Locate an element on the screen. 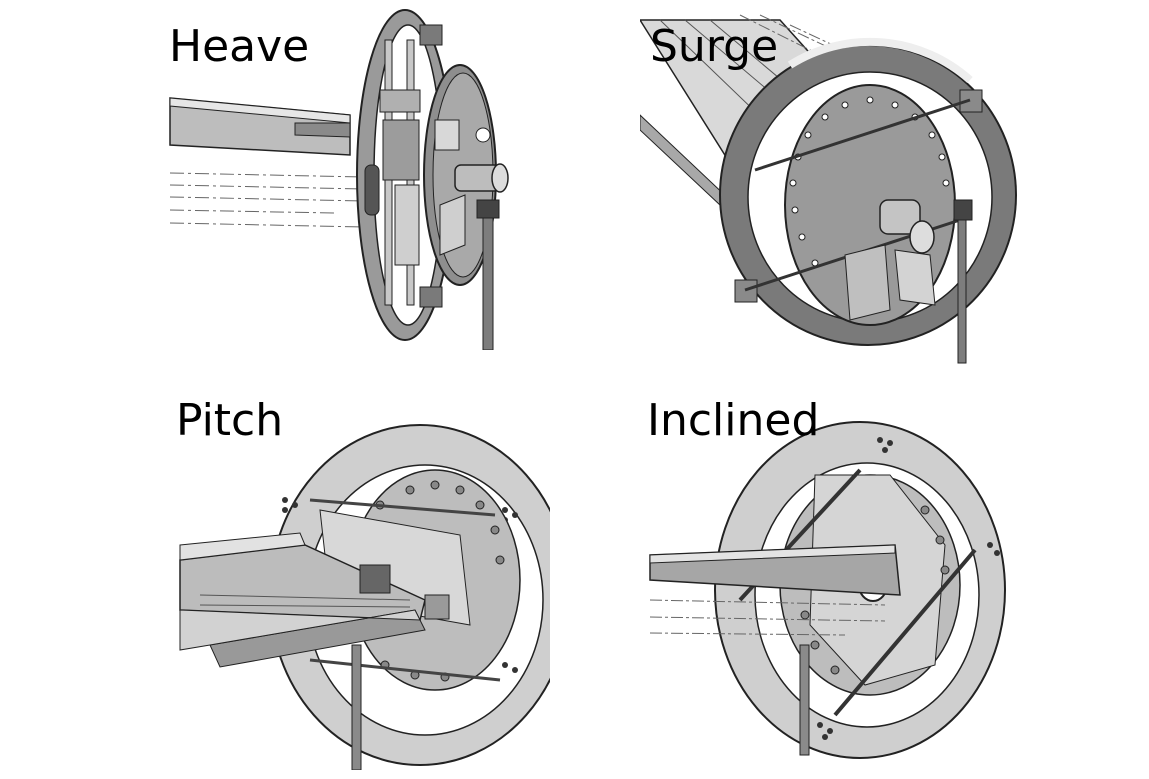 The width and height of the screenshot is (1149, 779). bracket is located at coordinates (890, 282).